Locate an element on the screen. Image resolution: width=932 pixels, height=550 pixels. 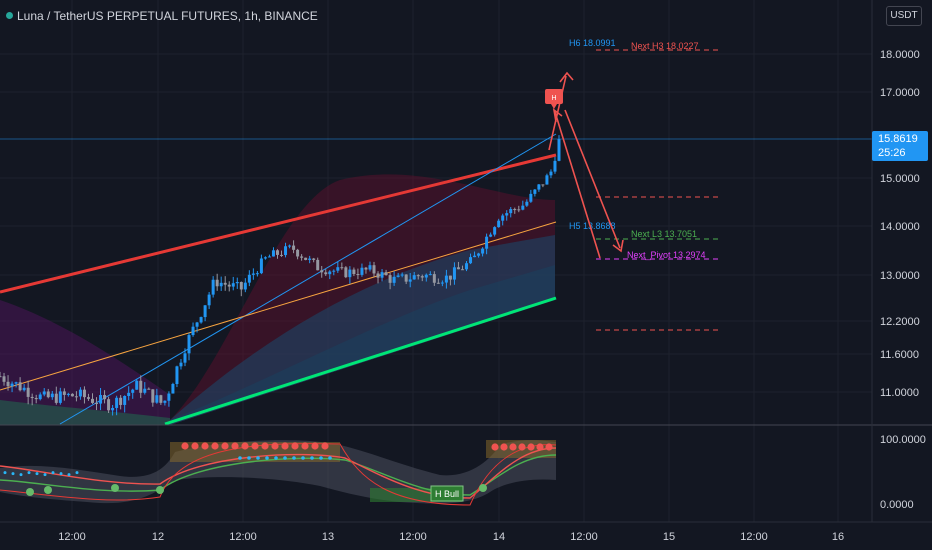
currency-button: USDT is located at coordinates (904, 16).